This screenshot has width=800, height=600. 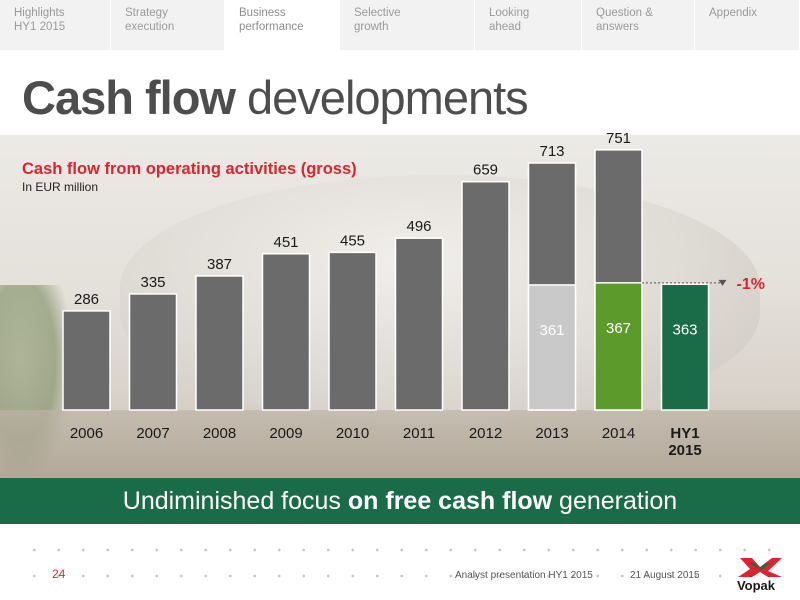 I want to click on category-label-5: 2011, so click(x=419, y=433).